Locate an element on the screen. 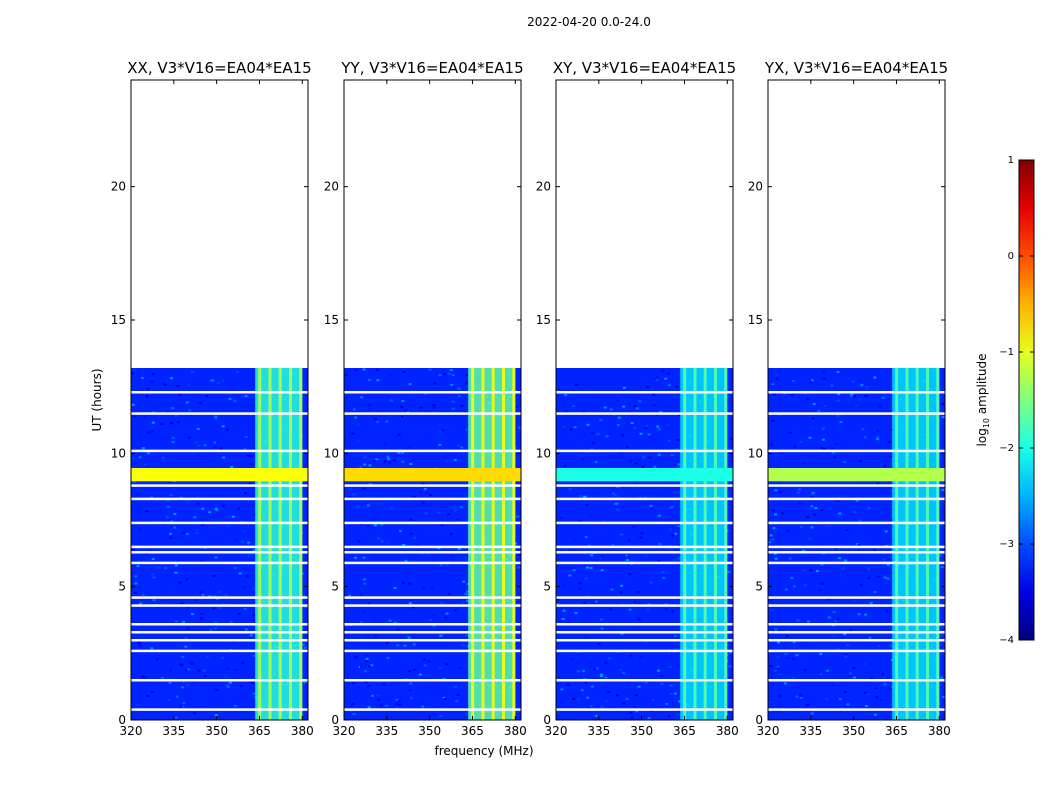 This screenshot has height=800, width=1050. x-tick-label: 320 is located at coordinates (131, 731).